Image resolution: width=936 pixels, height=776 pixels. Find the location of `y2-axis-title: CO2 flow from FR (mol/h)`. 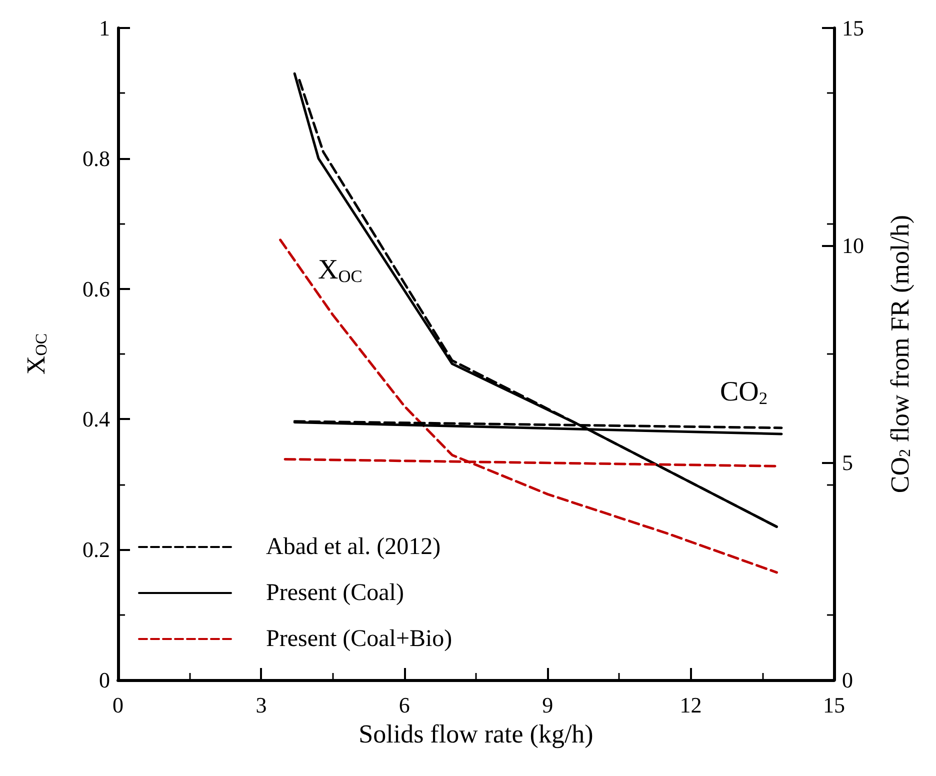

y2-axis-title: CO2 flow from FR (mol/h) is located at coordinates (899, 354).